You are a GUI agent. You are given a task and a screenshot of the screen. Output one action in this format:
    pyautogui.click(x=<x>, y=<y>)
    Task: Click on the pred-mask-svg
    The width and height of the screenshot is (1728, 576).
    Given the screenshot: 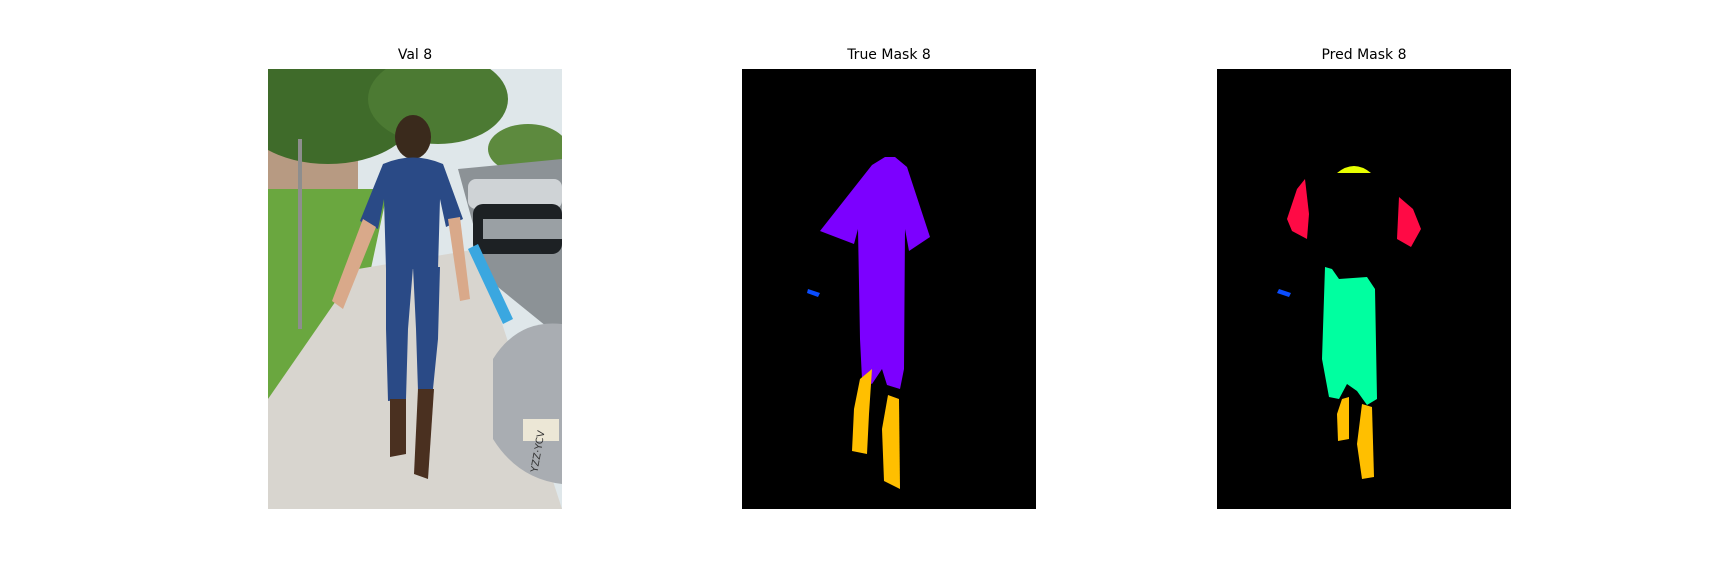 What is the action you would take?
    pyautogui.click(x=1364, y=289)
    